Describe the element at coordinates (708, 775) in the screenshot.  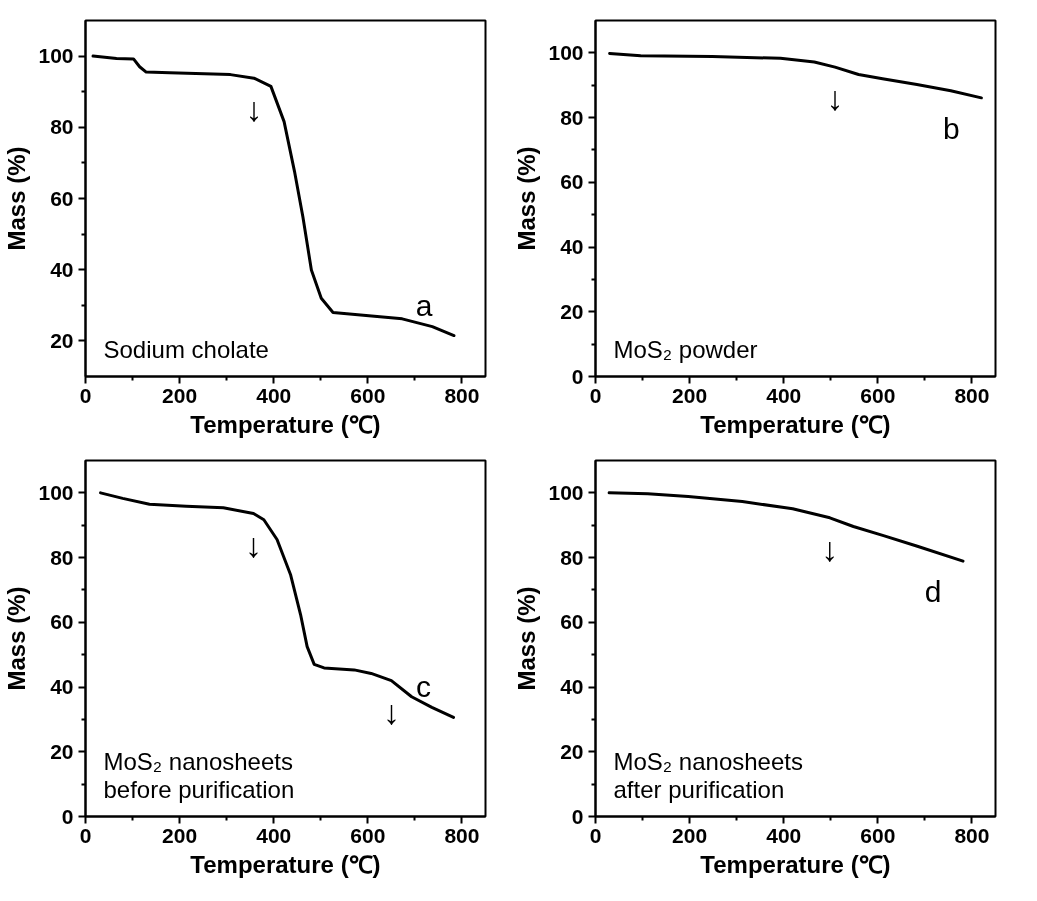
I see `annotation: MoS₂ nanosheets after purification` at that location.